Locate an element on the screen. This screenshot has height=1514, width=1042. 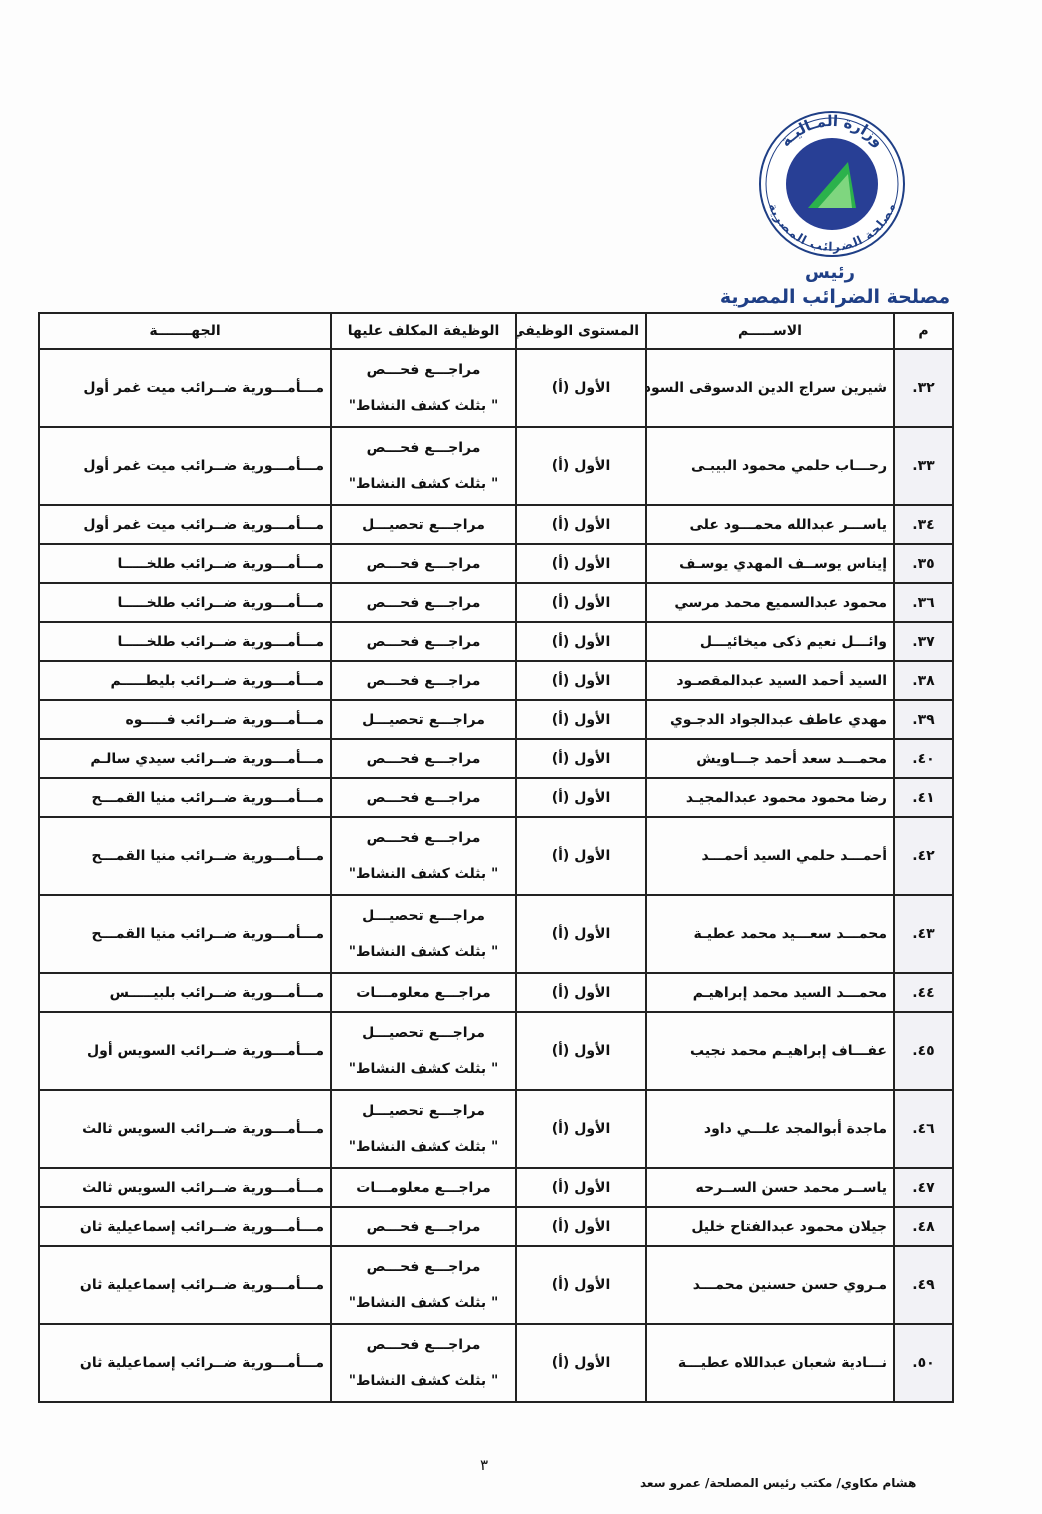
employee-name: وائـــل نعيم ذكى ميخائيـــل is located at coordinates (770, 641).